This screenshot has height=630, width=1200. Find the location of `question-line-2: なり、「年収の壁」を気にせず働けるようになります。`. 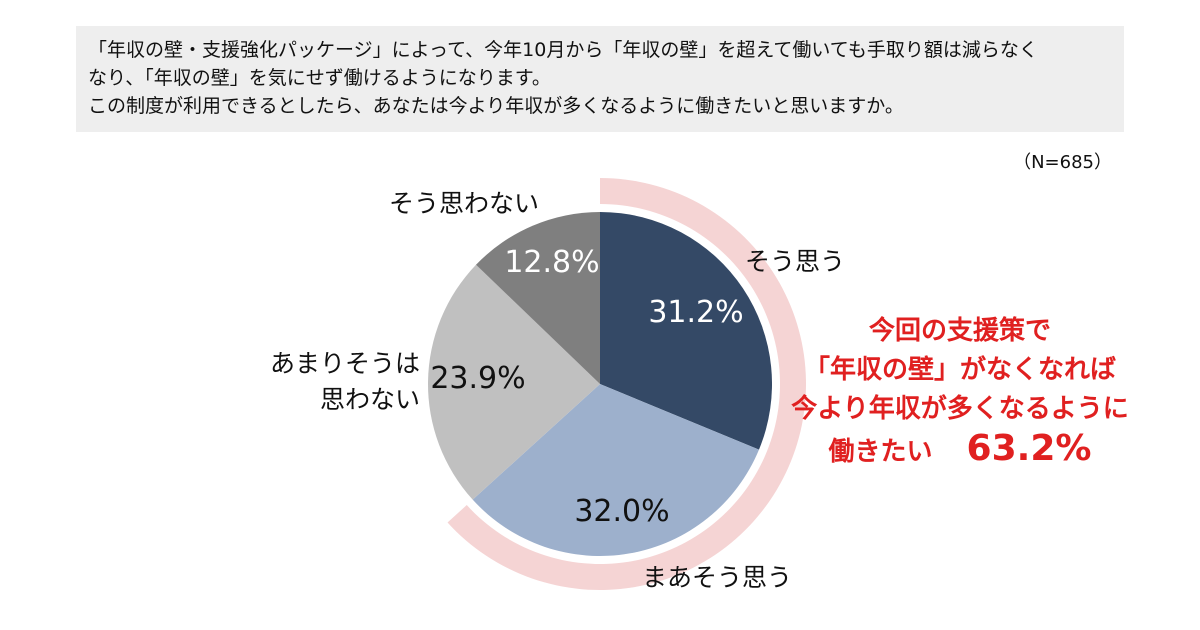

question-line-2: なり、「年収の壁」を気にせず働けるようになります。 is located at coordinates (319, 78).